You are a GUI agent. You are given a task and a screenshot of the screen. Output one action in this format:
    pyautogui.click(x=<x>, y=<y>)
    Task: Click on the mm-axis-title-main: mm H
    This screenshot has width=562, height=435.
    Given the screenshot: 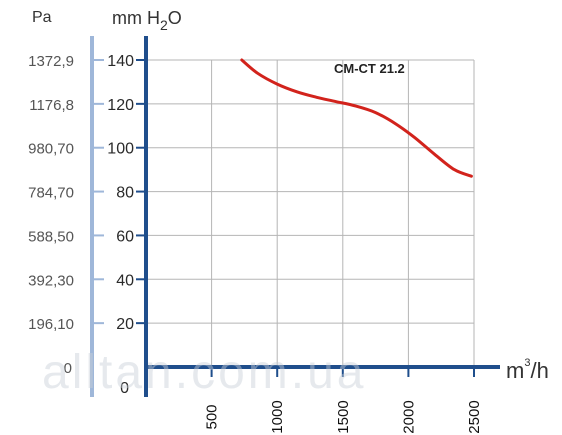 What is the action you would take?
    pyautogui.click(x=136, y=18)
    